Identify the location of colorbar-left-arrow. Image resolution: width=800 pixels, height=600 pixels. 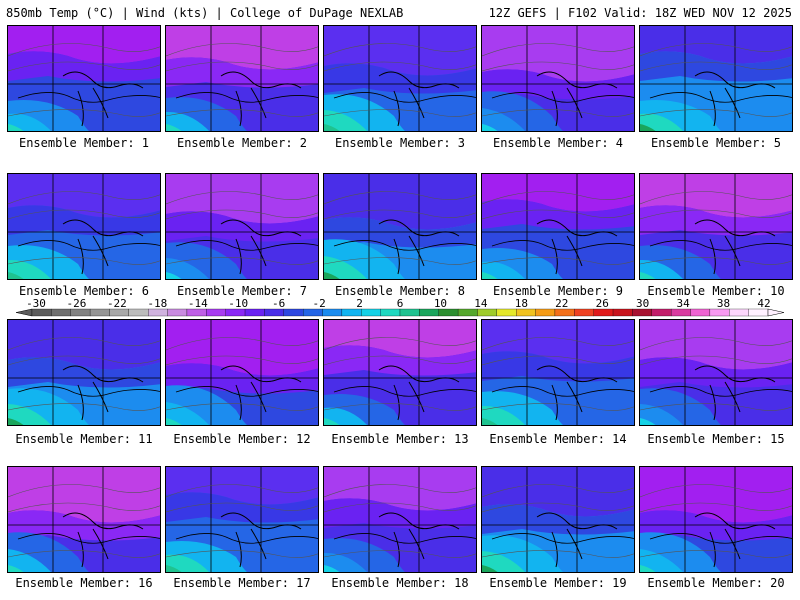
(24, 312).